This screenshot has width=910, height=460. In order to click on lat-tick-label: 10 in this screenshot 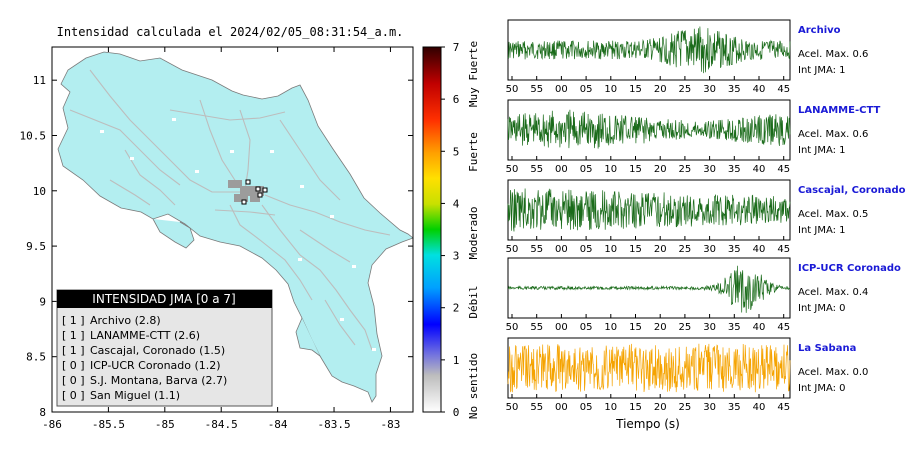, I will do `click(39, 191)`.